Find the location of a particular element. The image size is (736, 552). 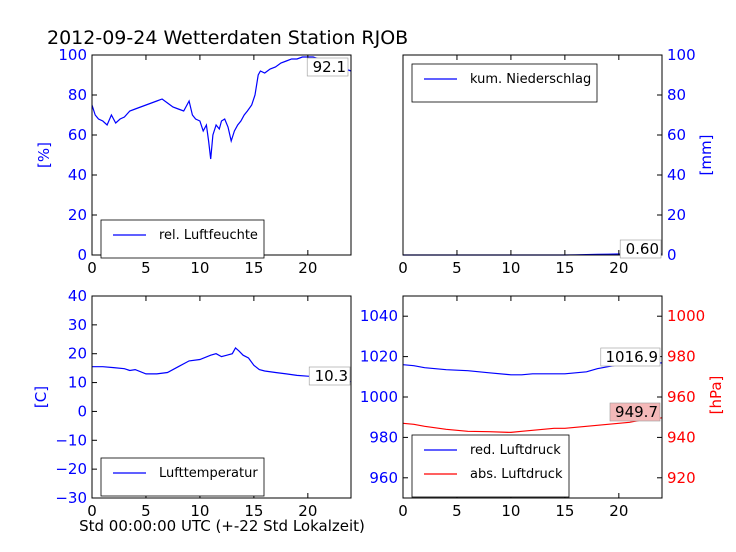

y-tick-label: 100 is located at coordinates (72, 55).